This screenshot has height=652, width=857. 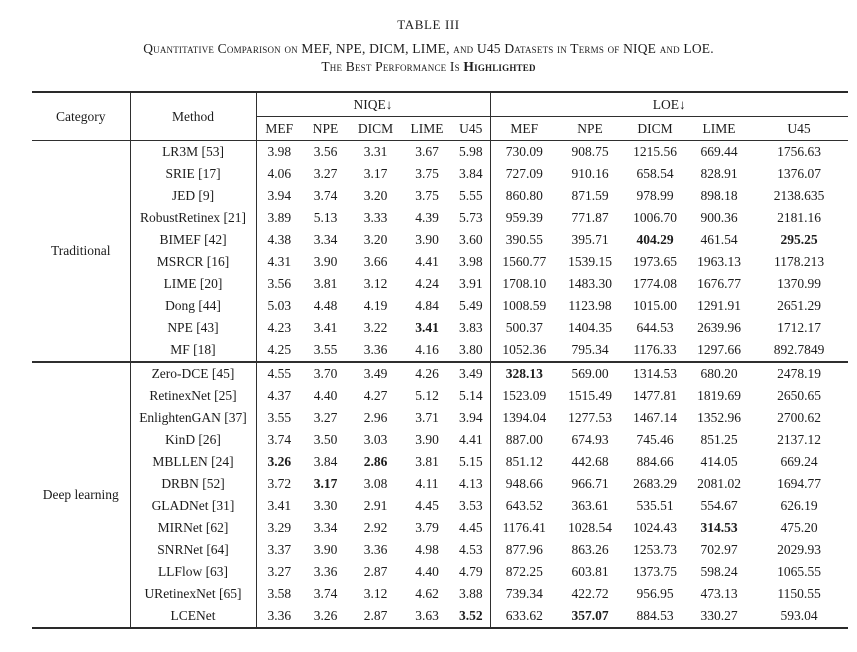 I want to click on loe-value-cell: 1297.66, so click(x=719, y=350).